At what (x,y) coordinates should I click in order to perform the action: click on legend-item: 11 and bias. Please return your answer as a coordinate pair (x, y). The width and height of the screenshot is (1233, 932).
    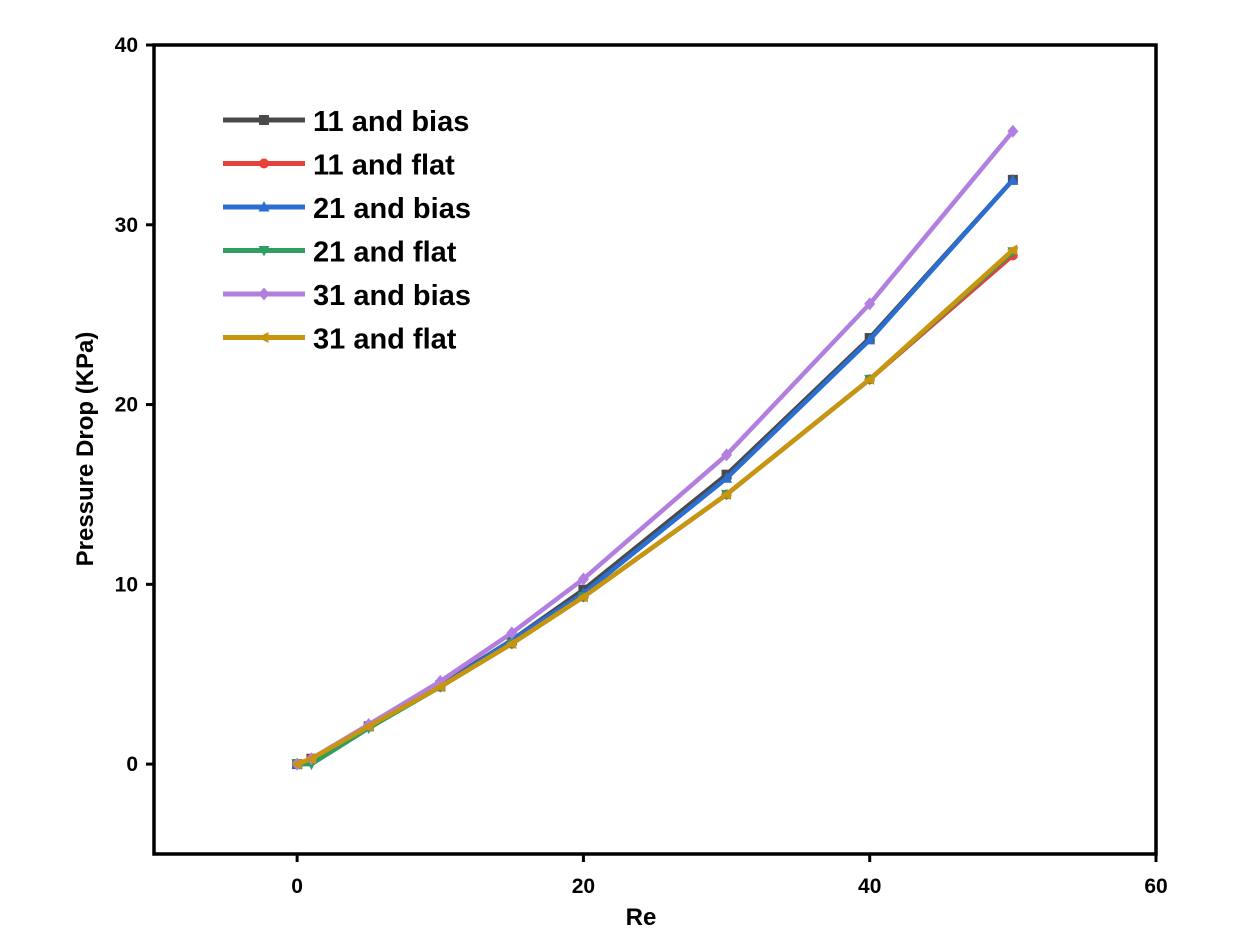
    Looking at the image, I should click on (346, 122).